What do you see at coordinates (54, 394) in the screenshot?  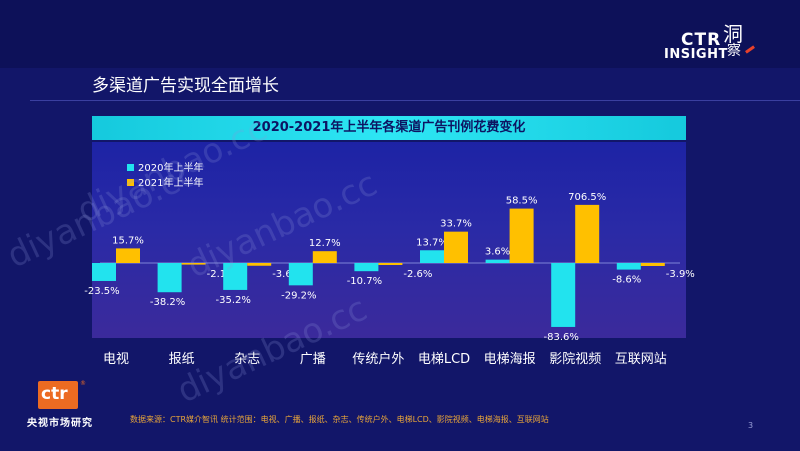 I see `ctr-logo-text: ctr` at bounding box center [54, 394].